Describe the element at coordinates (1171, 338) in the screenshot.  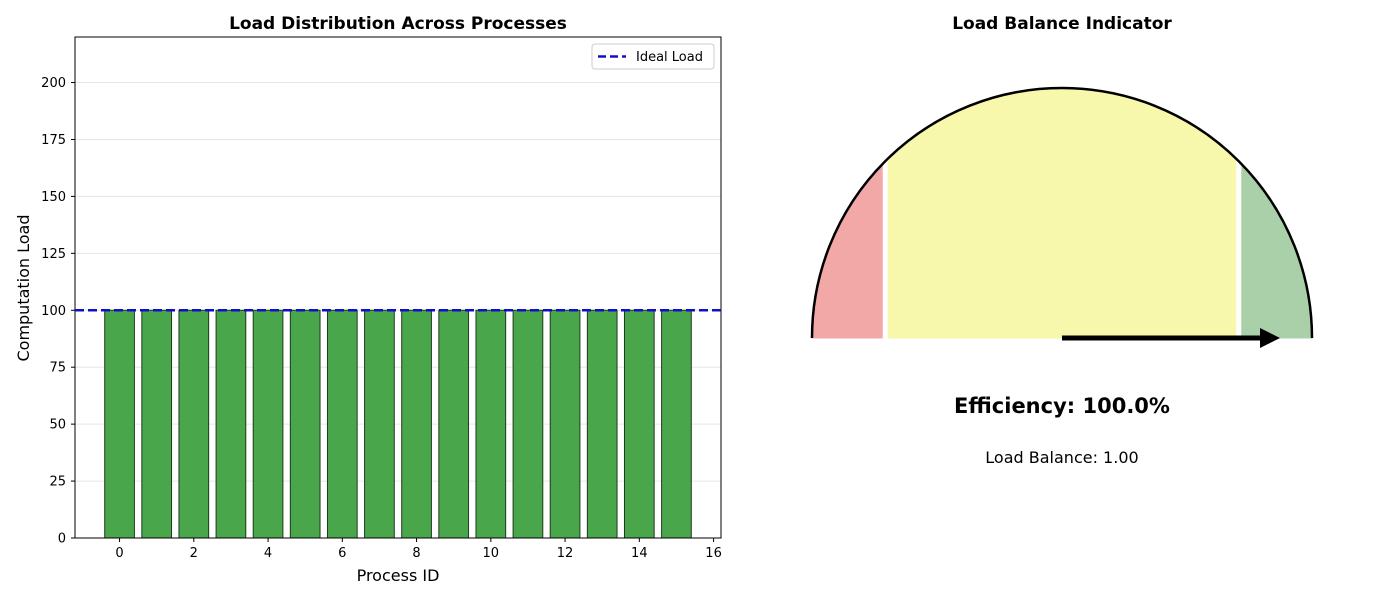
I see `gauge-needle` at that location.